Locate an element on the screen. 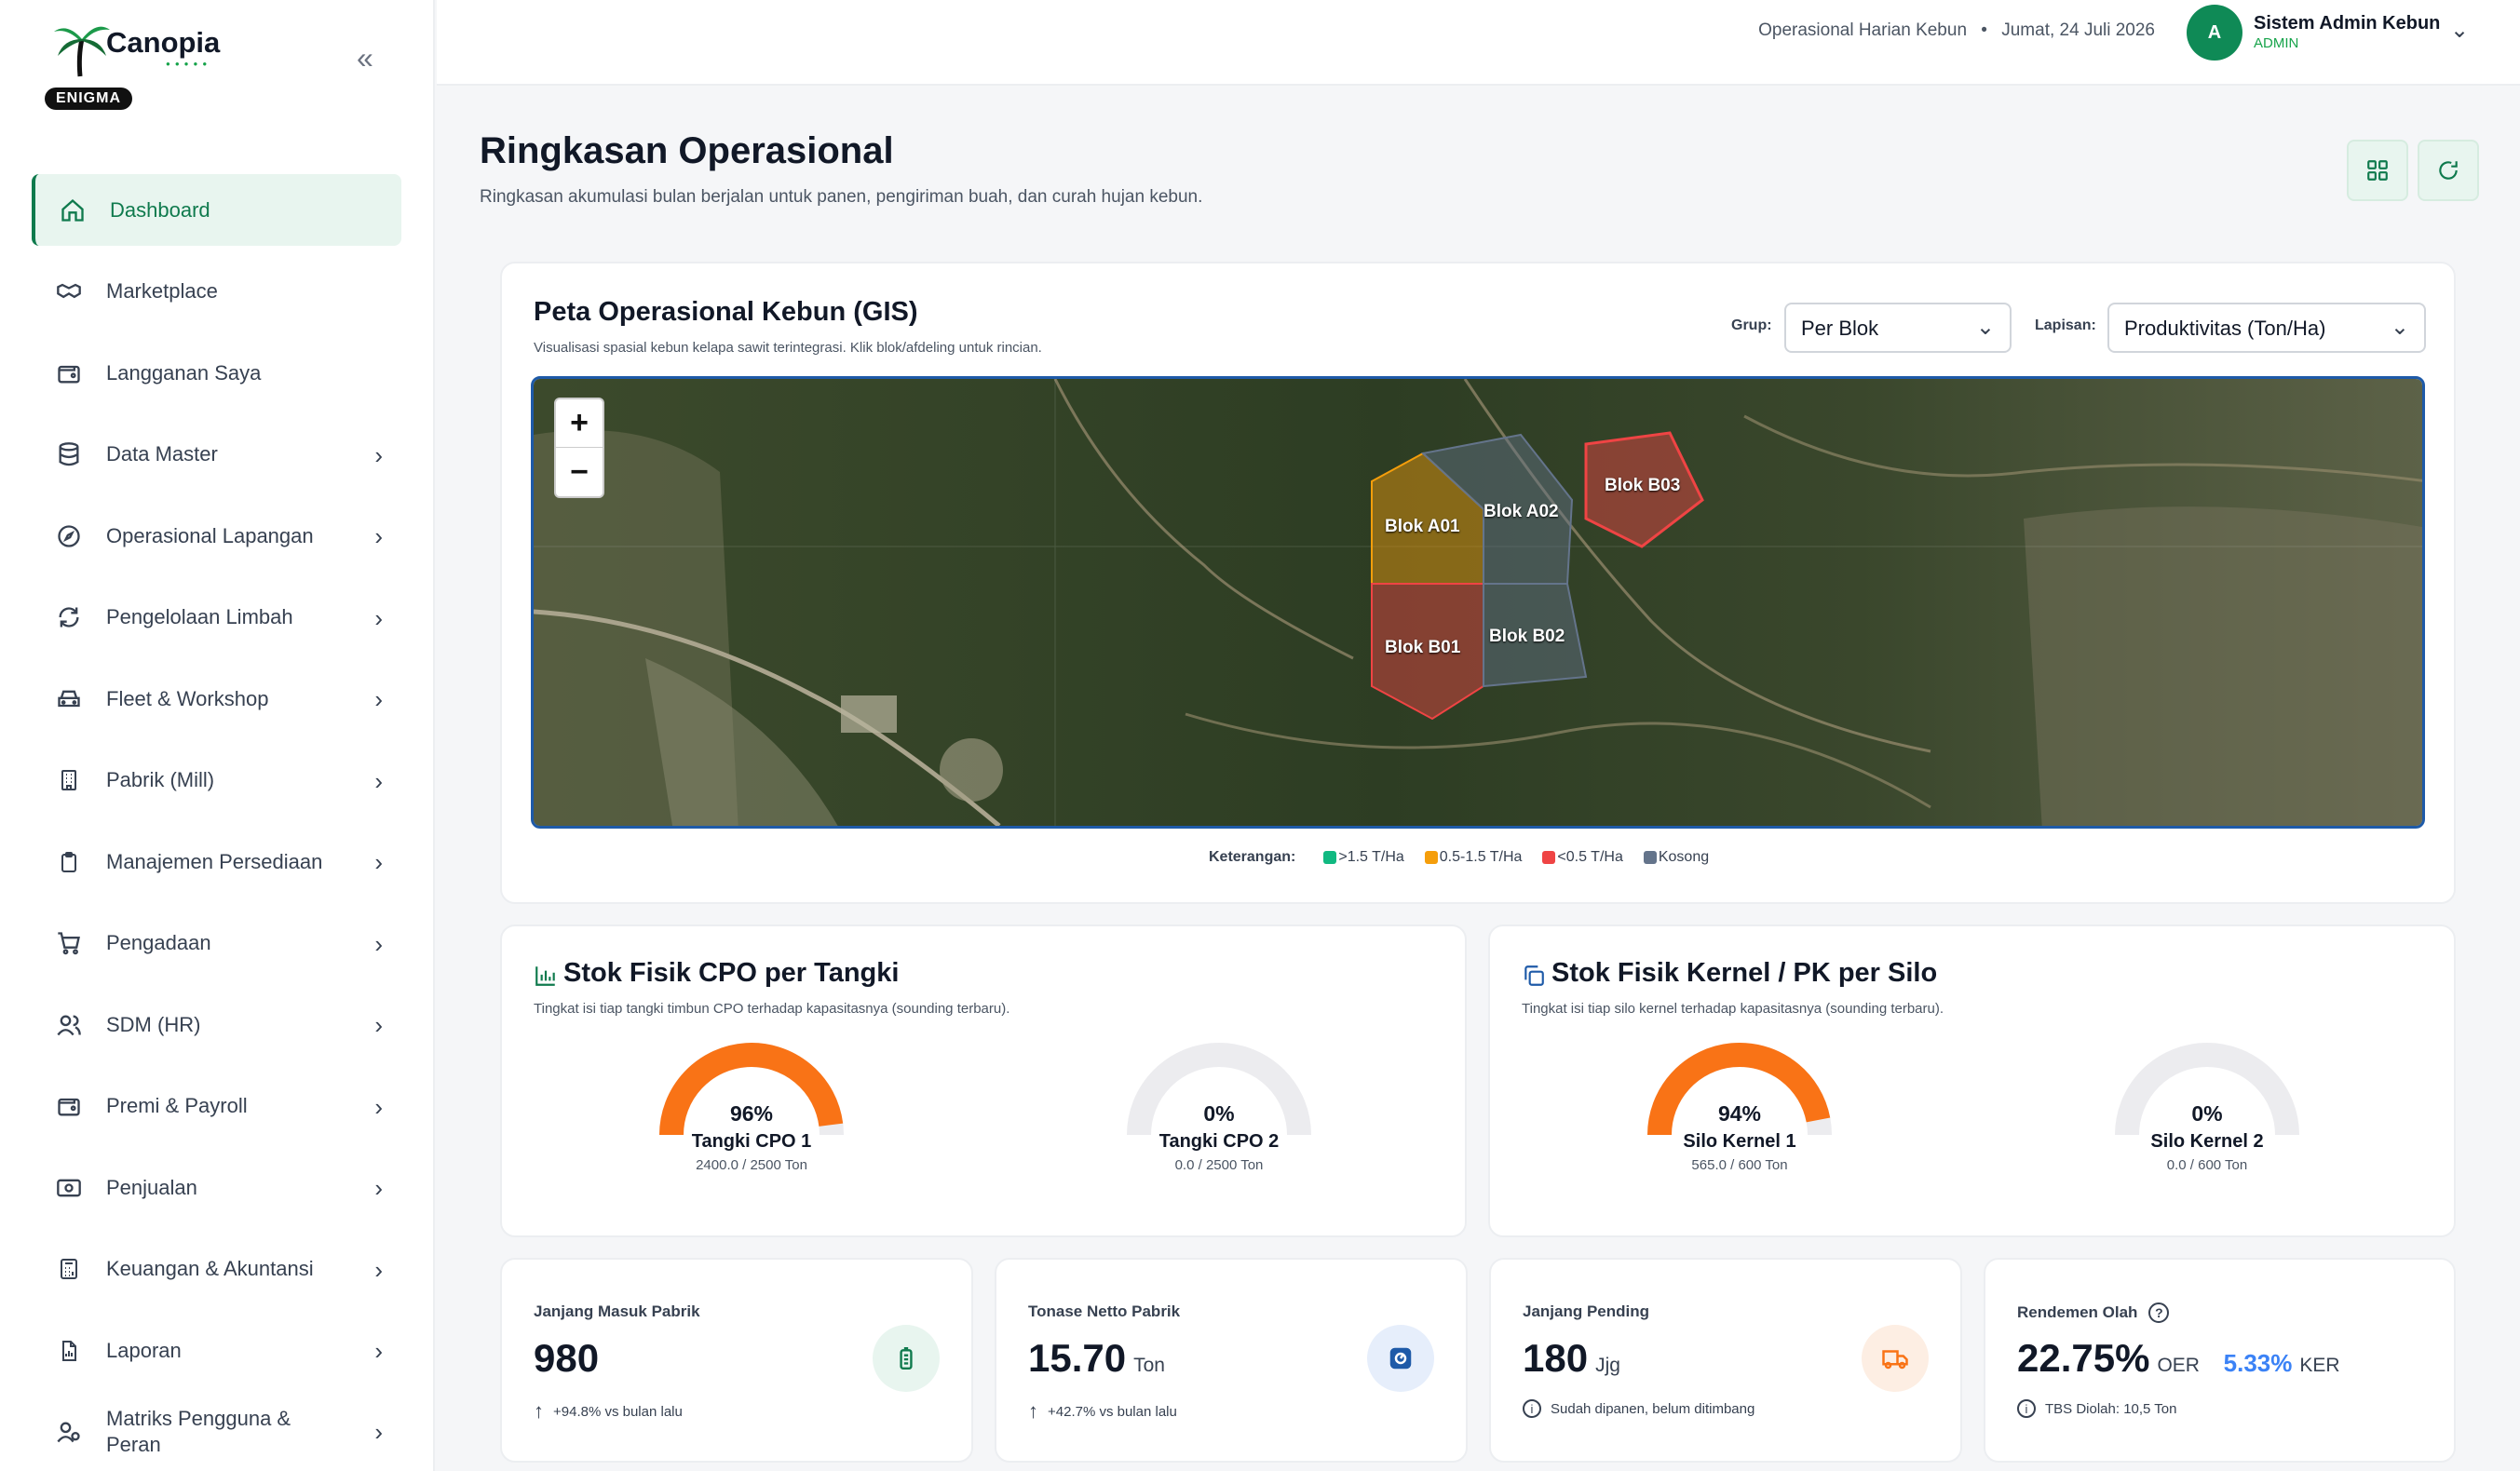  context-label: Operasional Harian Kebun is located at coordinates (1863, 30).